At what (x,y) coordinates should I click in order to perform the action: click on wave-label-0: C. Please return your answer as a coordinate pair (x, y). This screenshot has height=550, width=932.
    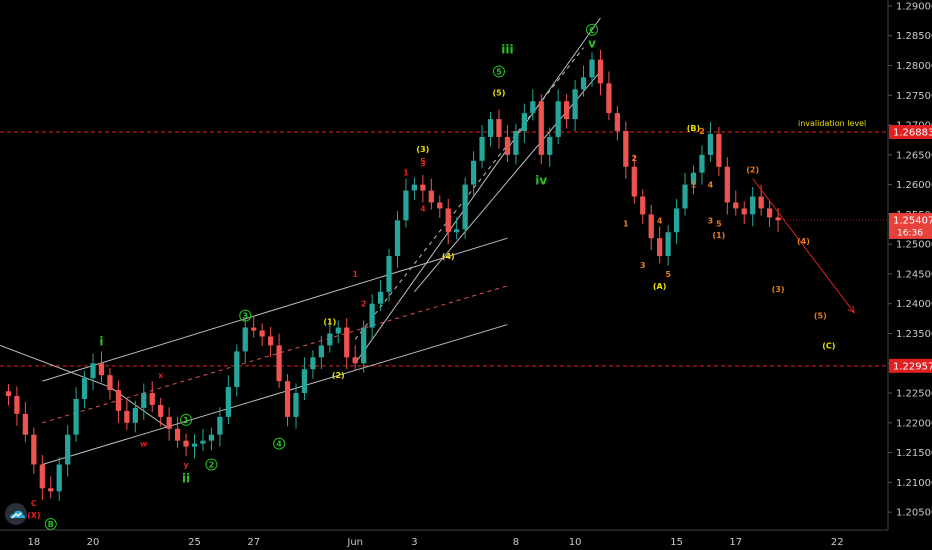
    Looking at the image, I should click on (34, 503).